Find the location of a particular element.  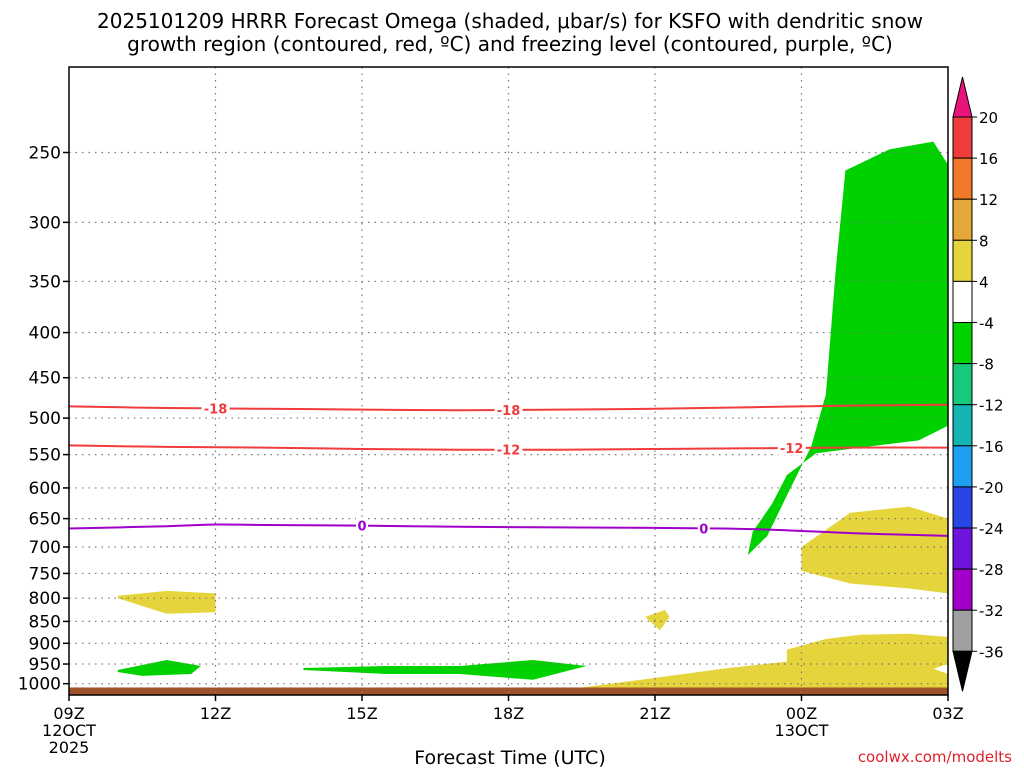

y-tick-label-300: 300 is located at coordinates (45, 223).